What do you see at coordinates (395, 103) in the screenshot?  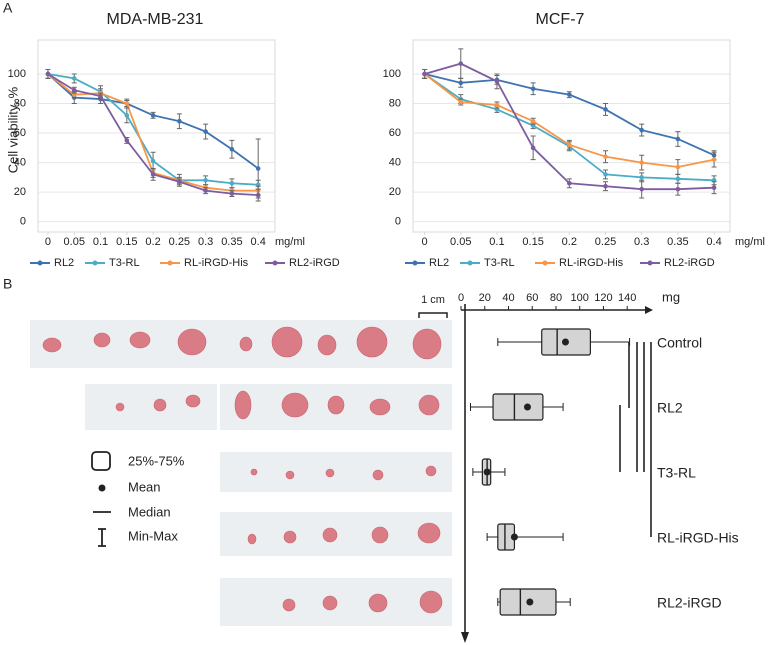 I see `y-tick-label: 80` at bounding box center [395, 103].